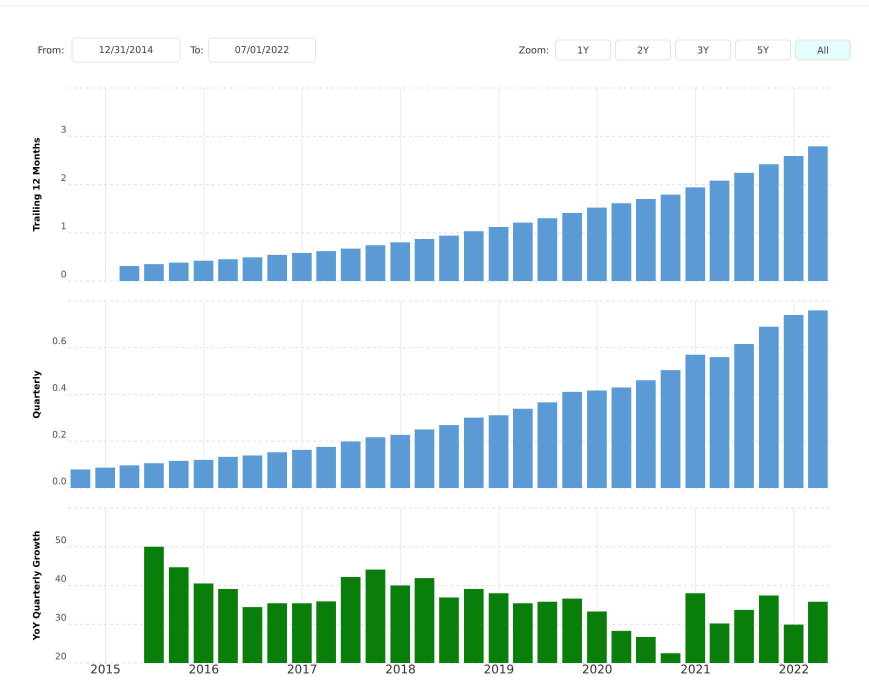  What do you see at coordinates (533, 50) in the screenshot?
I see `text: Zoom:` at bounding box center [533, 50].